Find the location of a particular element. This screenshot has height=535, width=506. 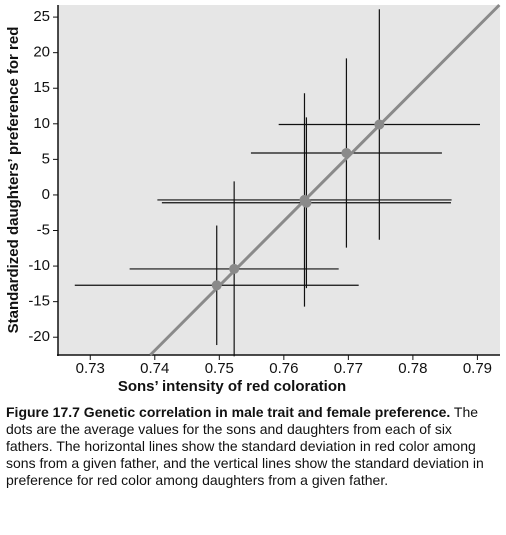

x-tick-label: 0.77 is located at coordinates (348, 368).